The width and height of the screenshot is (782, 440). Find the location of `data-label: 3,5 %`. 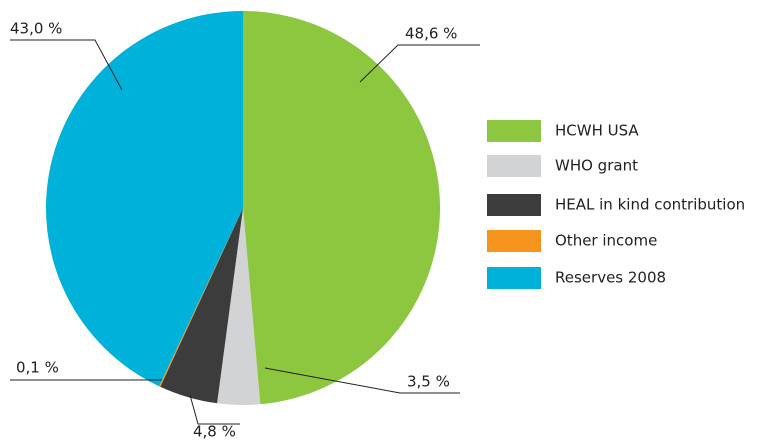

data-label: 3,5 % is located at coordinates (428, 382).